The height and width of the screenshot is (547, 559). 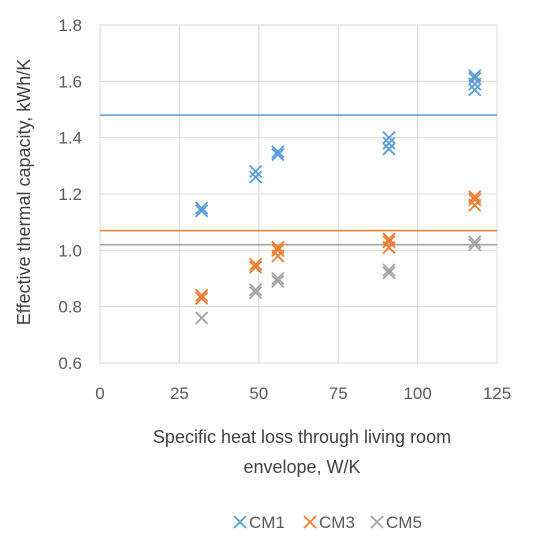 I want to click on x-tick-label: 0, so click(x=99, y=393).